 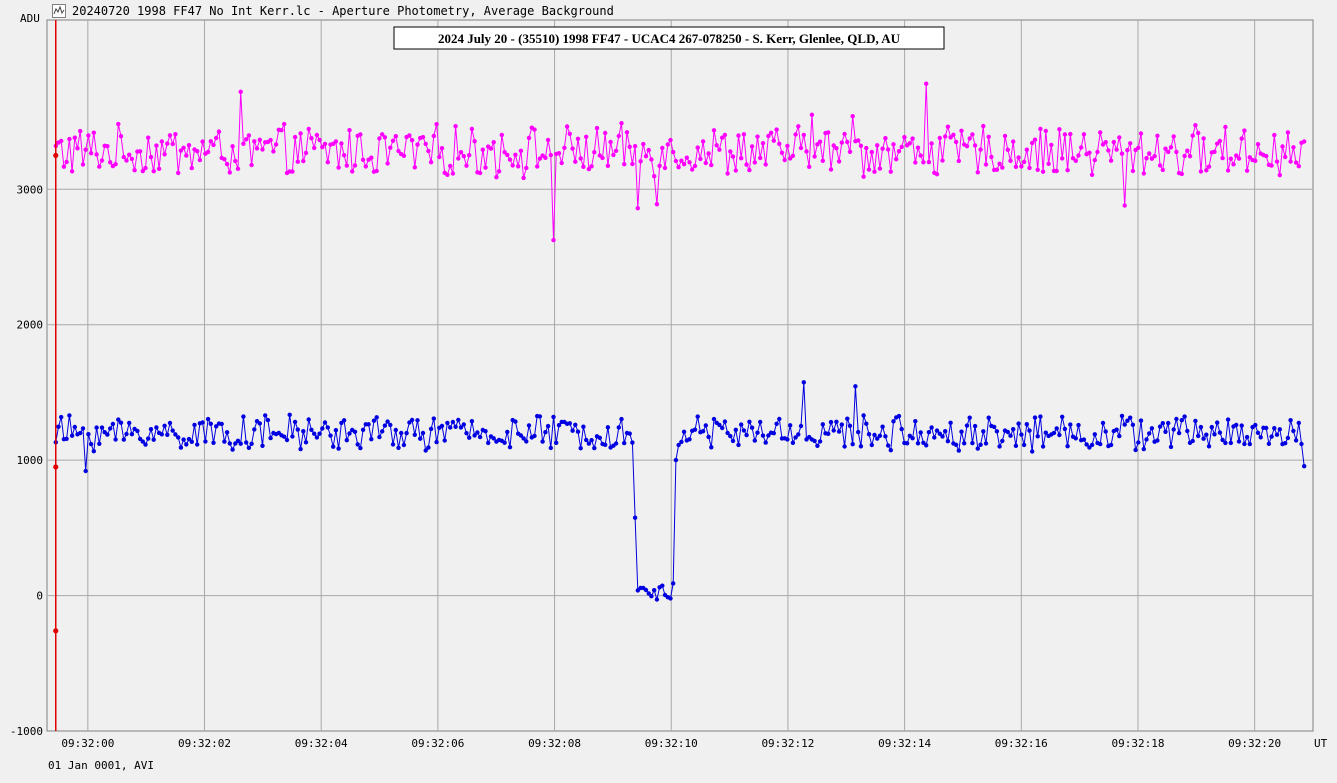 I want to click on y-axis-ticks: -1000 0 1000 2000 3000, so click(x=26, y=460).